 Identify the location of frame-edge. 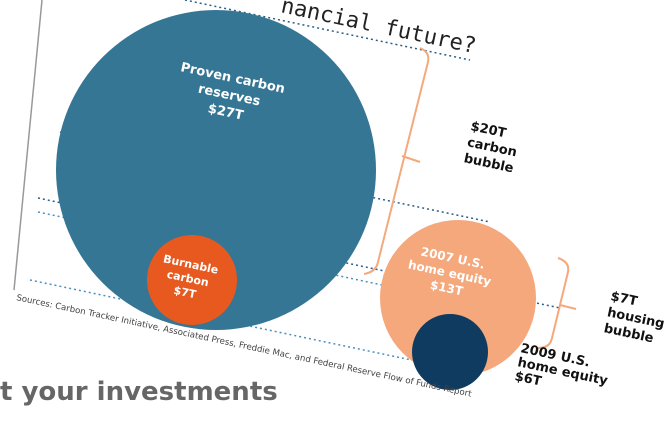
(28, 145).